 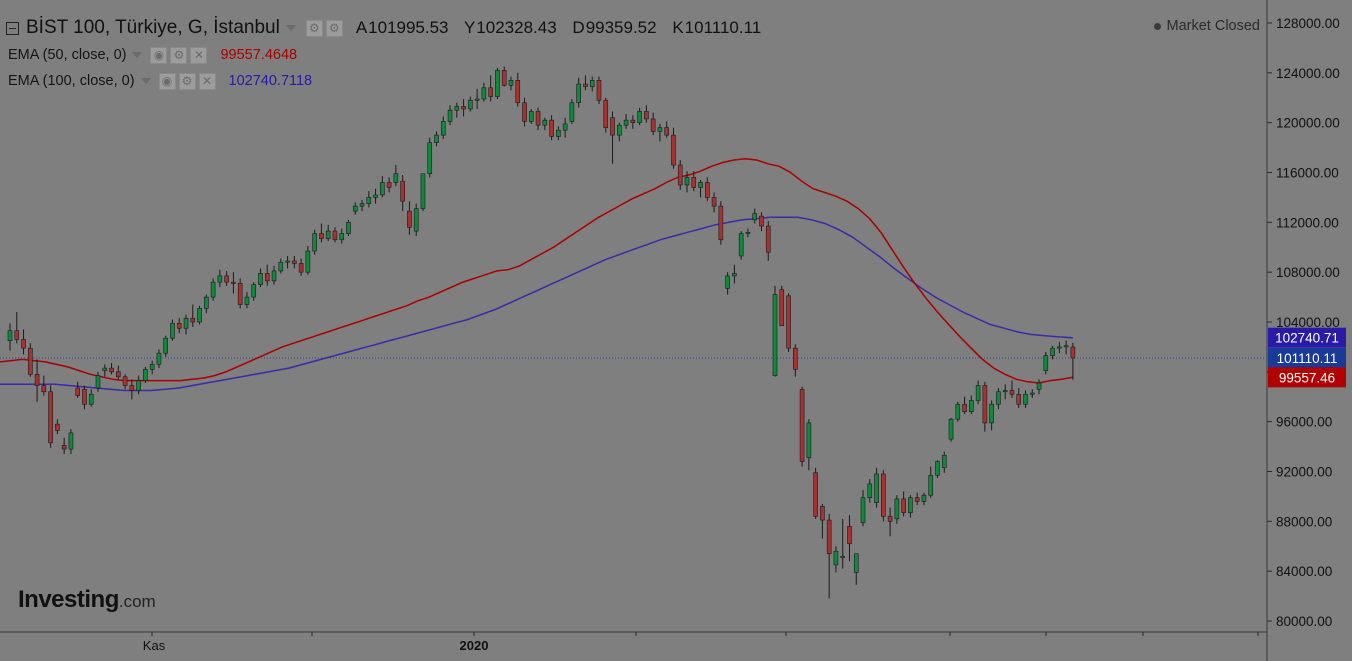 What do you see at coordinates (153, 27) in the screenshot?
I see `symbol-title: BİST 100, Türkiye, G, İstanbul` at bounding box center [153, 27].